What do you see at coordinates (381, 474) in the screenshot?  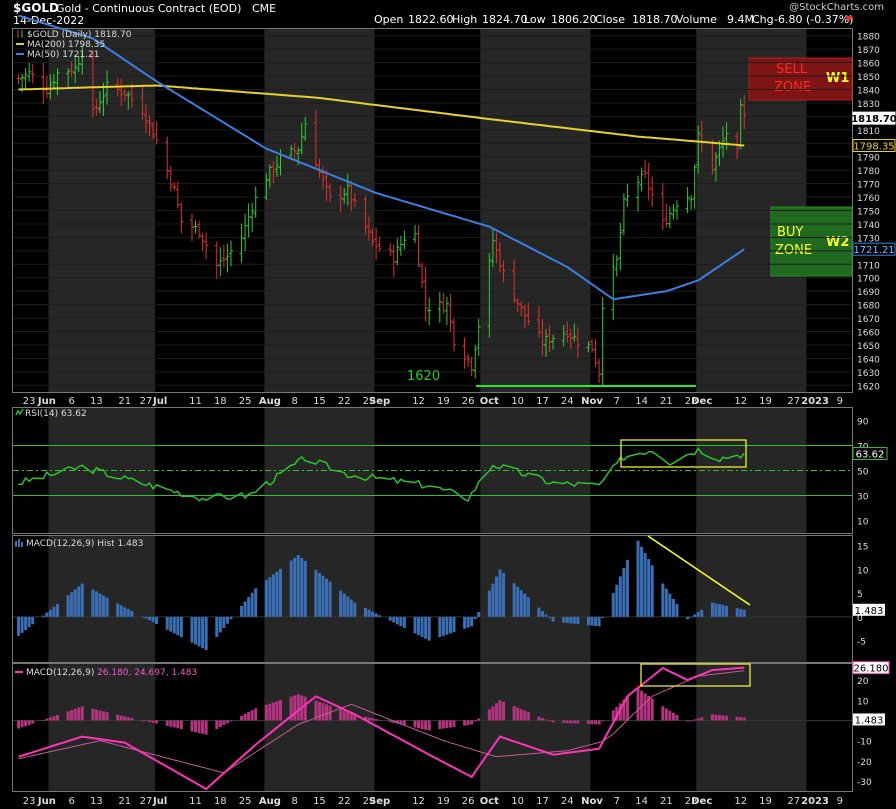 I see `rsi-line` at bounding box center [381, 474].